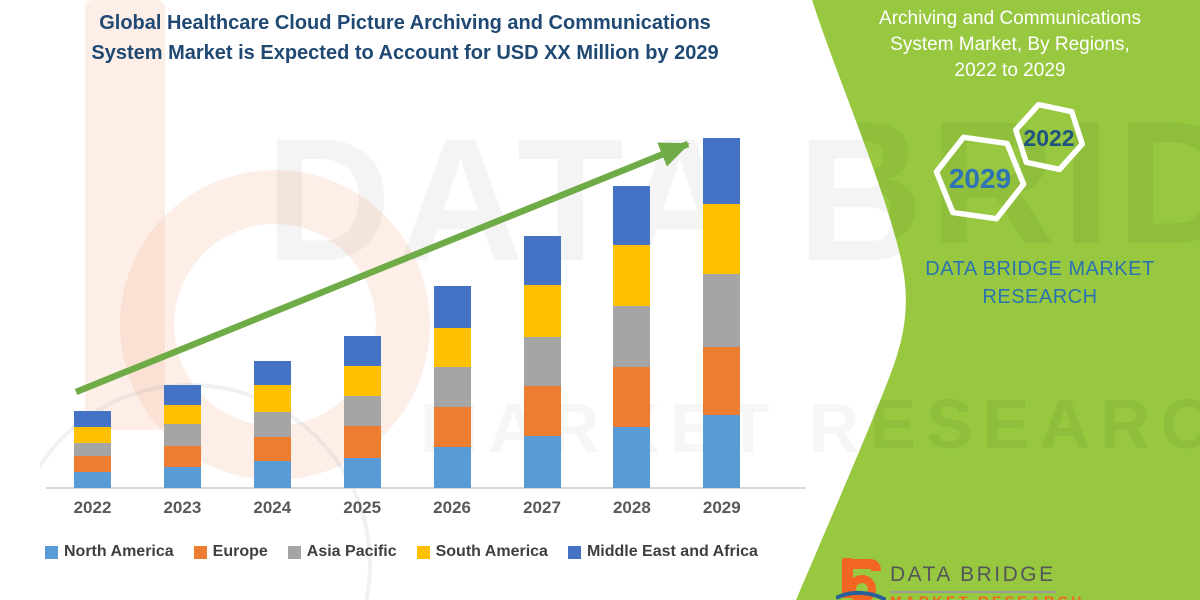 The width and height of the screenshot is (1200, 600). What do you see at coordinates (452, 387) in the screenshot?
I see `bar-segment-2026-asia-pacific` at bounding box center [452, 387].